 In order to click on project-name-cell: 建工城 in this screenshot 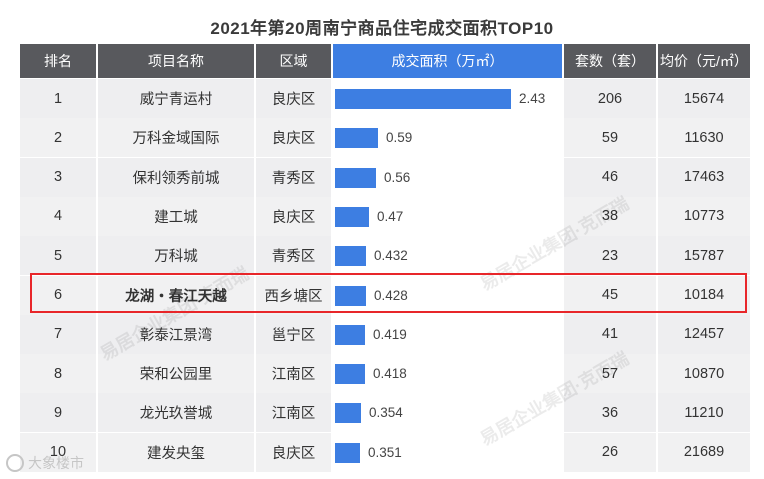, I will do `click(176, 216)`.